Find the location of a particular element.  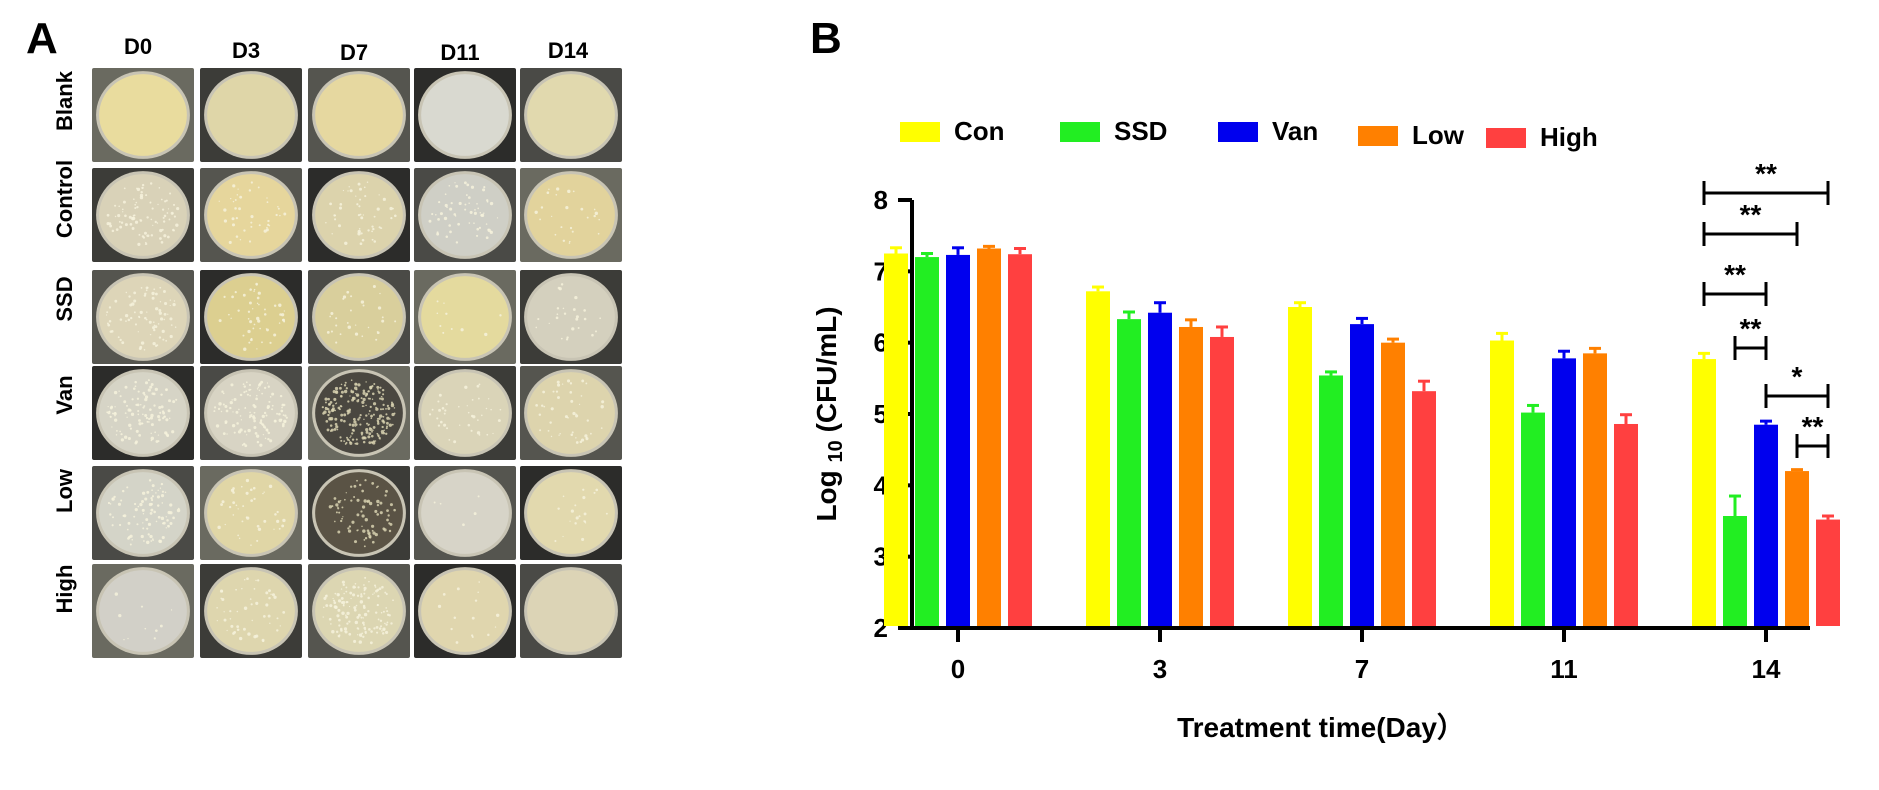

x-tick-label: 3 is located at coordinates (1160, 669).